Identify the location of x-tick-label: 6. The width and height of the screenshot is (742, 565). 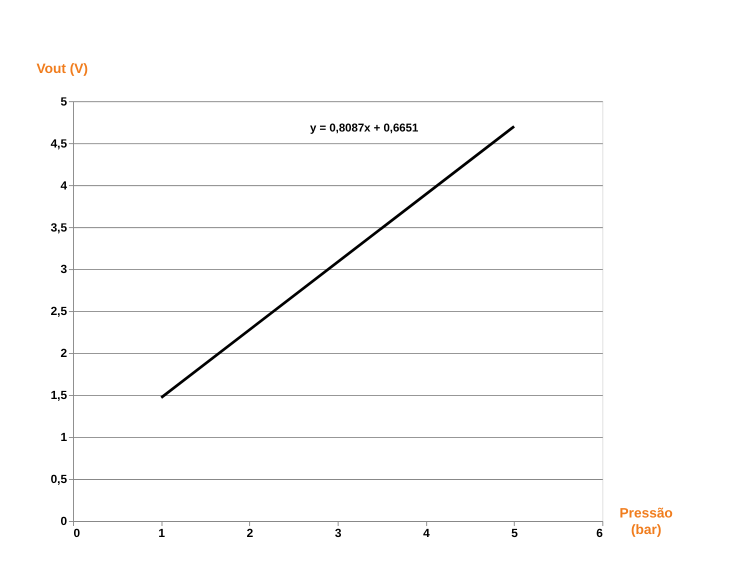
(600, 533).